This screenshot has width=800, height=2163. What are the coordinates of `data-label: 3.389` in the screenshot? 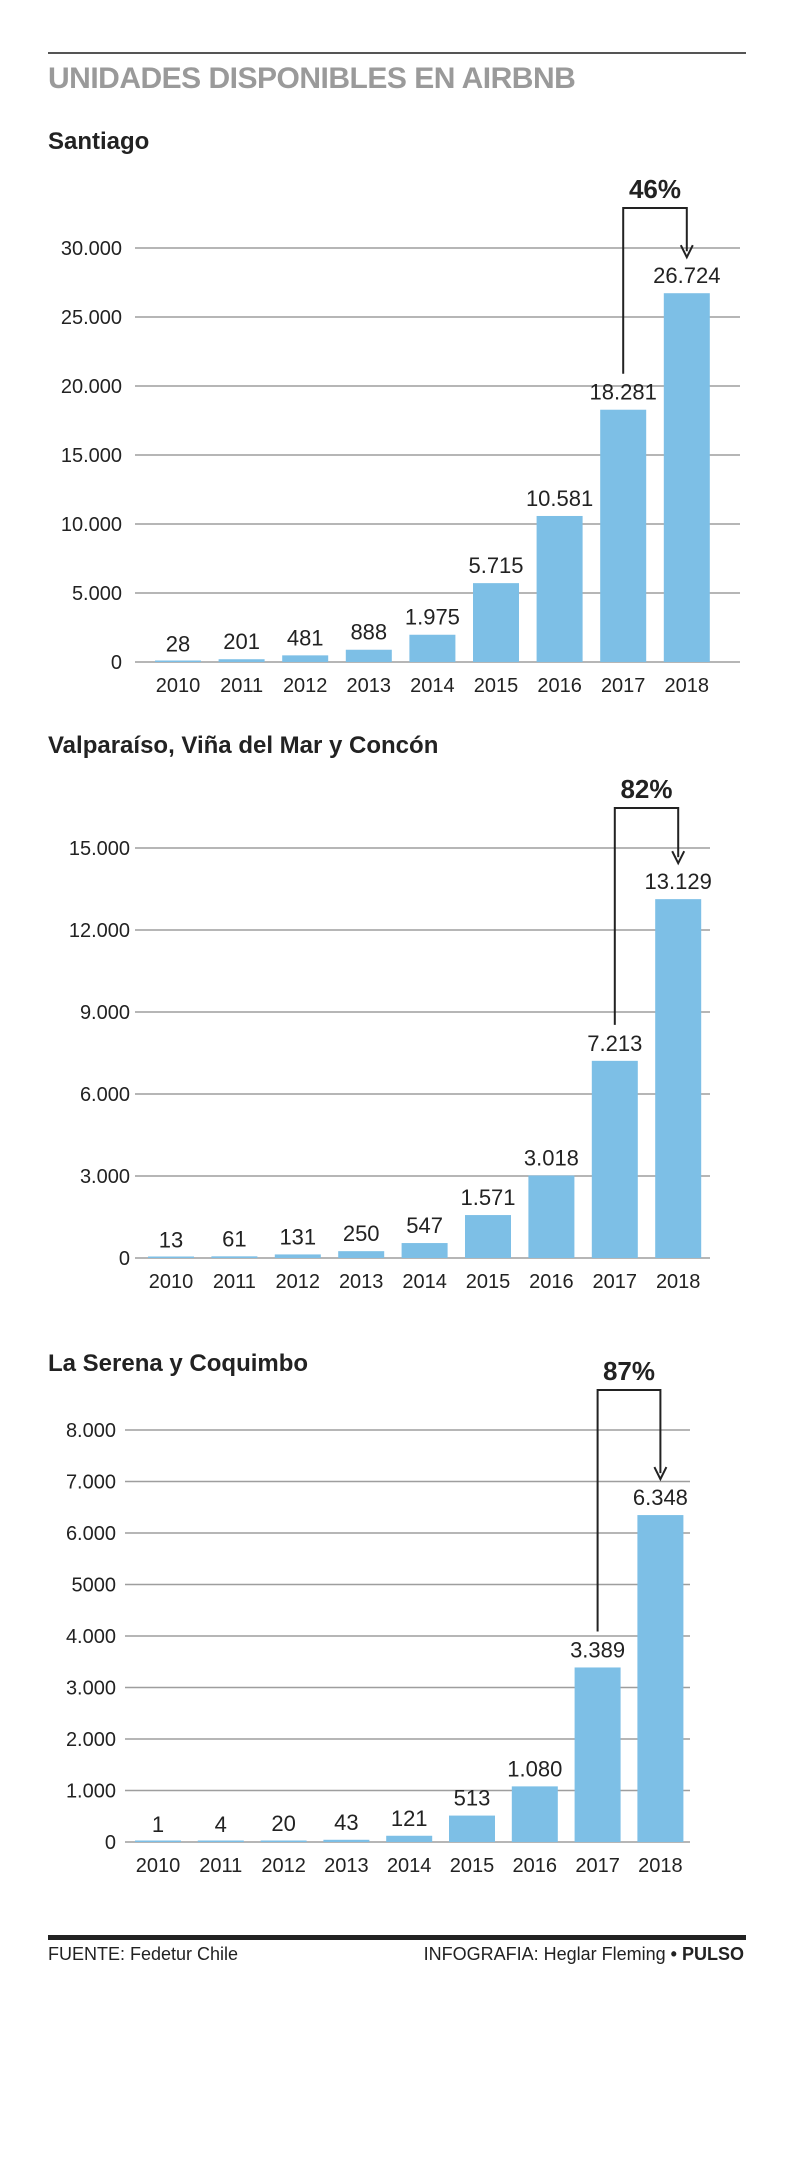 It's located at (597, 1649).